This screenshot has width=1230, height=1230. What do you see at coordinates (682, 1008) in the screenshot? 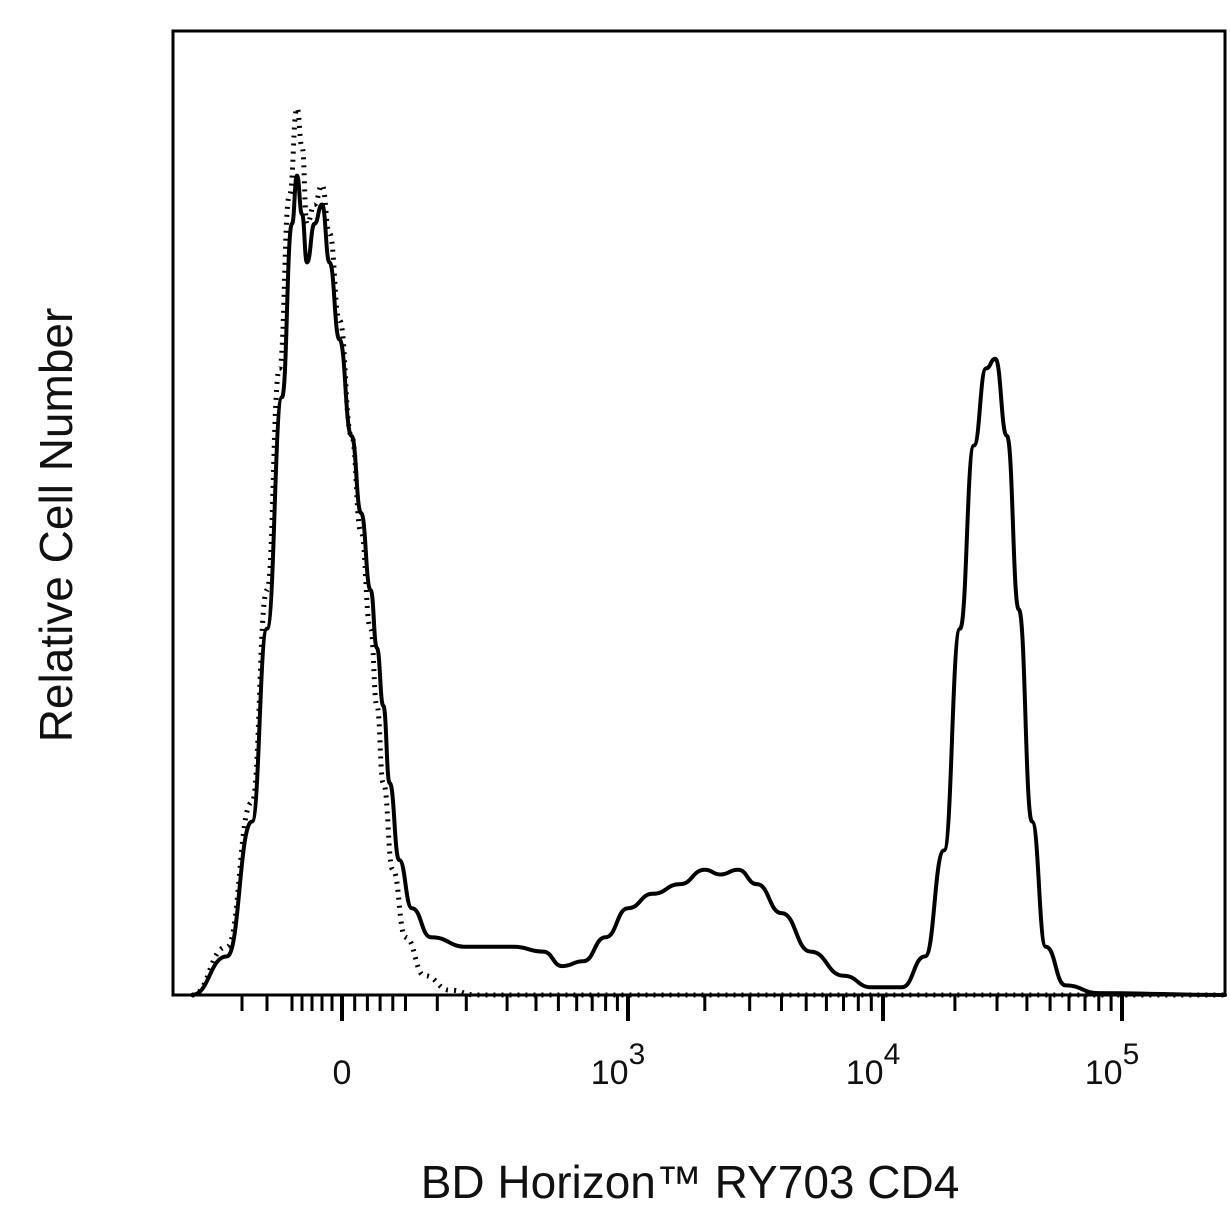
I see `x-axis-minor-ticks` at bounding box center [682, 1008].